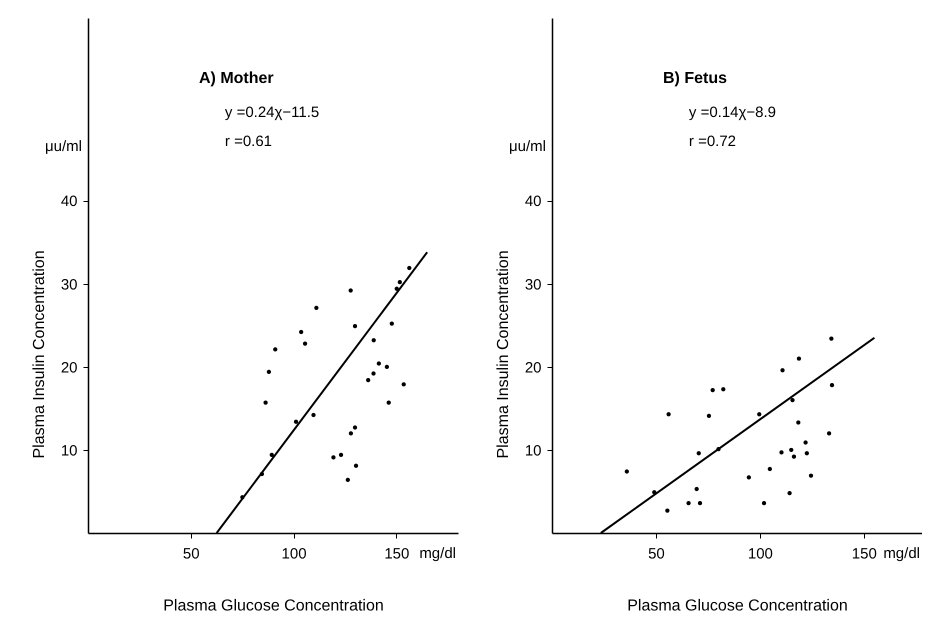 This screenshot has width=946, height=621. Describe the element at coordinates (695, 78) in the screenshot. I see `text: B) Fetus` at that location.